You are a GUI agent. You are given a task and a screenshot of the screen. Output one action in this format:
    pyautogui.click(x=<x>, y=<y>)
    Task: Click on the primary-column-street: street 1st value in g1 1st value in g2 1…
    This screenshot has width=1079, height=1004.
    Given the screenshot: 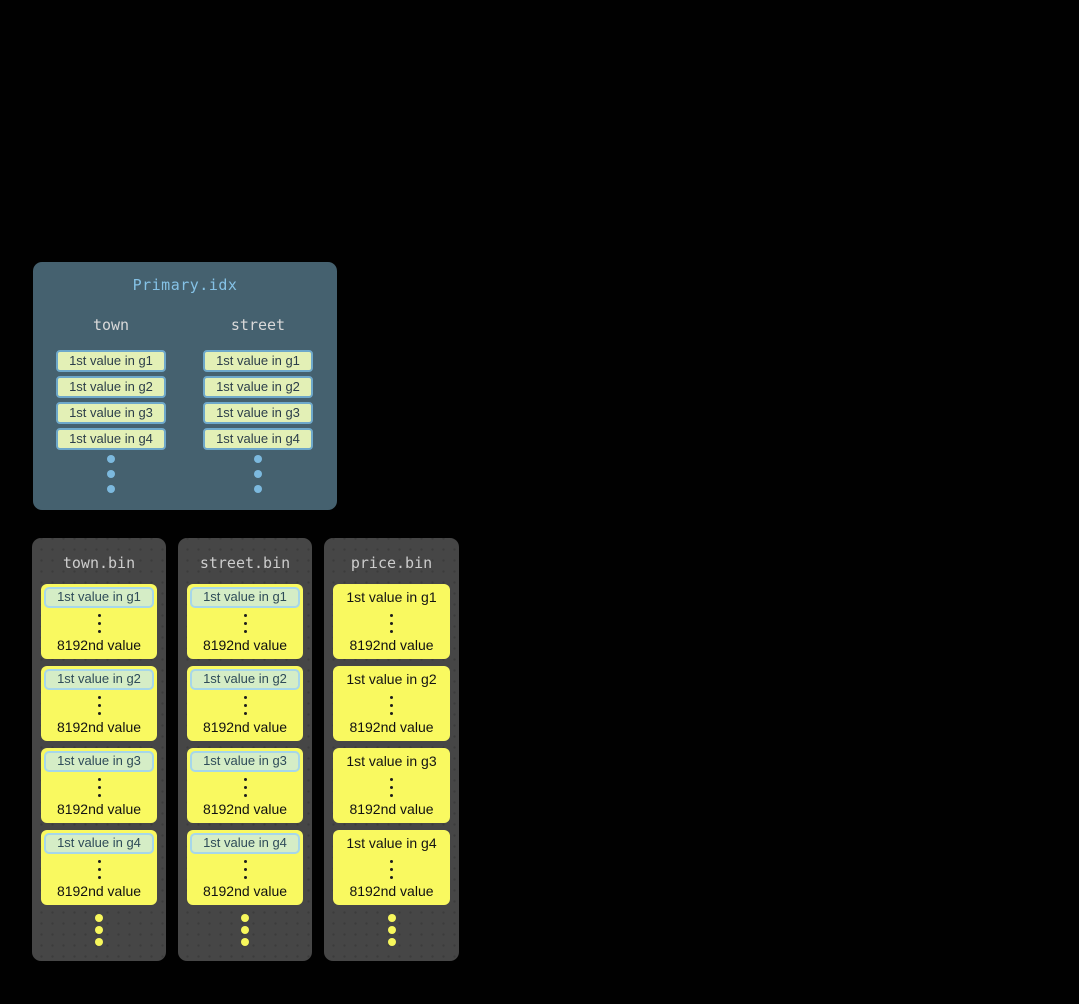 What is the action you would take?
    pyautogui.click(x=258, y=386)
    